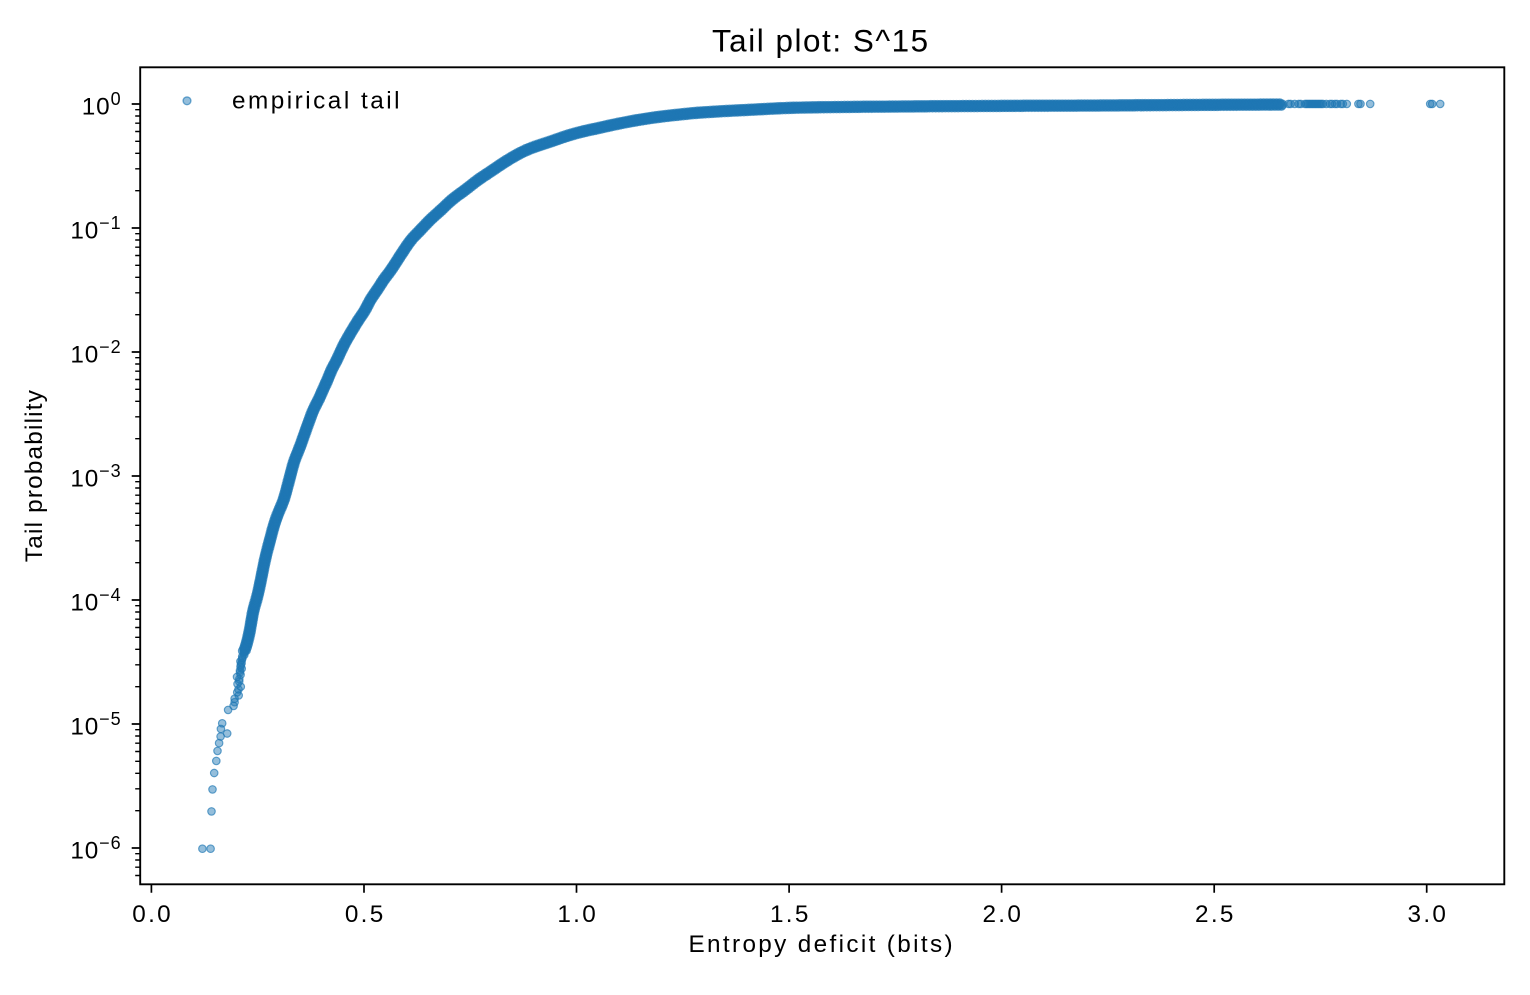 This screenshot has width=1530, height=995. I want to click on svg-text: Tail probability, so click(34, 475).